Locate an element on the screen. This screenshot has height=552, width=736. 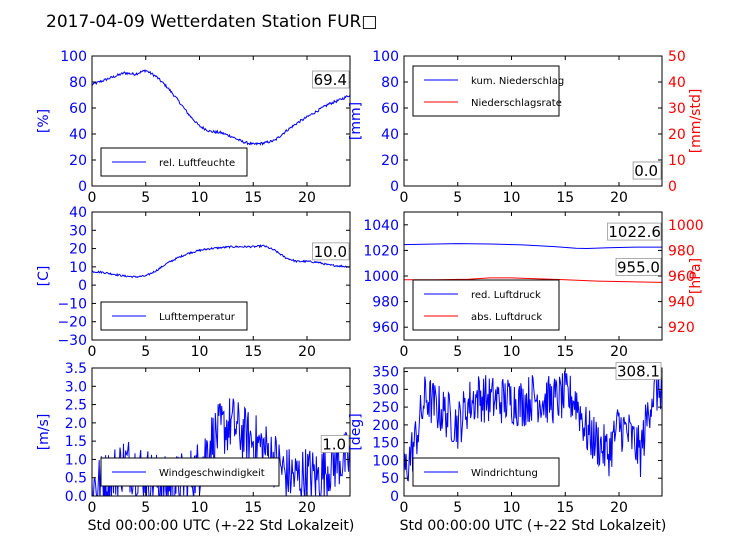
value-annotation-2: 0.0 is located at coordinates (646, 171).